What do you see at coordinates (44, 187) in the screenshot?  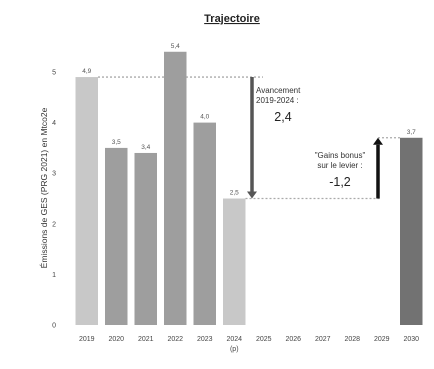 I see `y-axis-label: Émissions de GES (PRG 2021) en Mtco2e` at bounding box center [44, 187].